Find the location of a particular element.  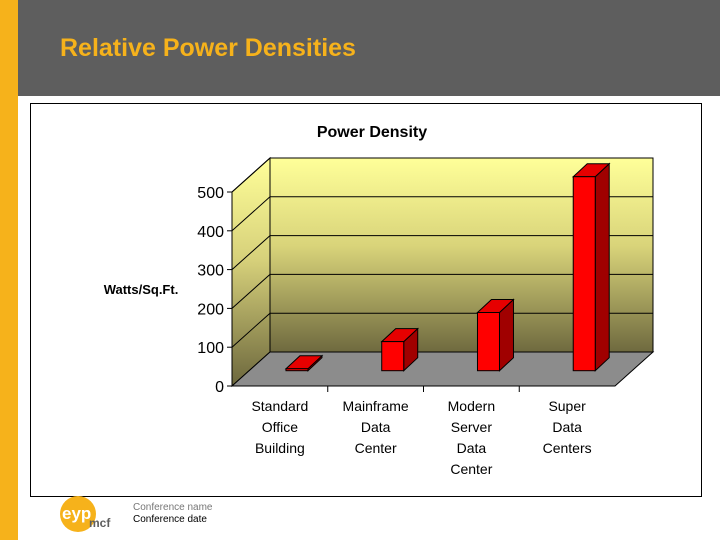

slide-title: Relative Power Densities is located at coordinates (208, 48).